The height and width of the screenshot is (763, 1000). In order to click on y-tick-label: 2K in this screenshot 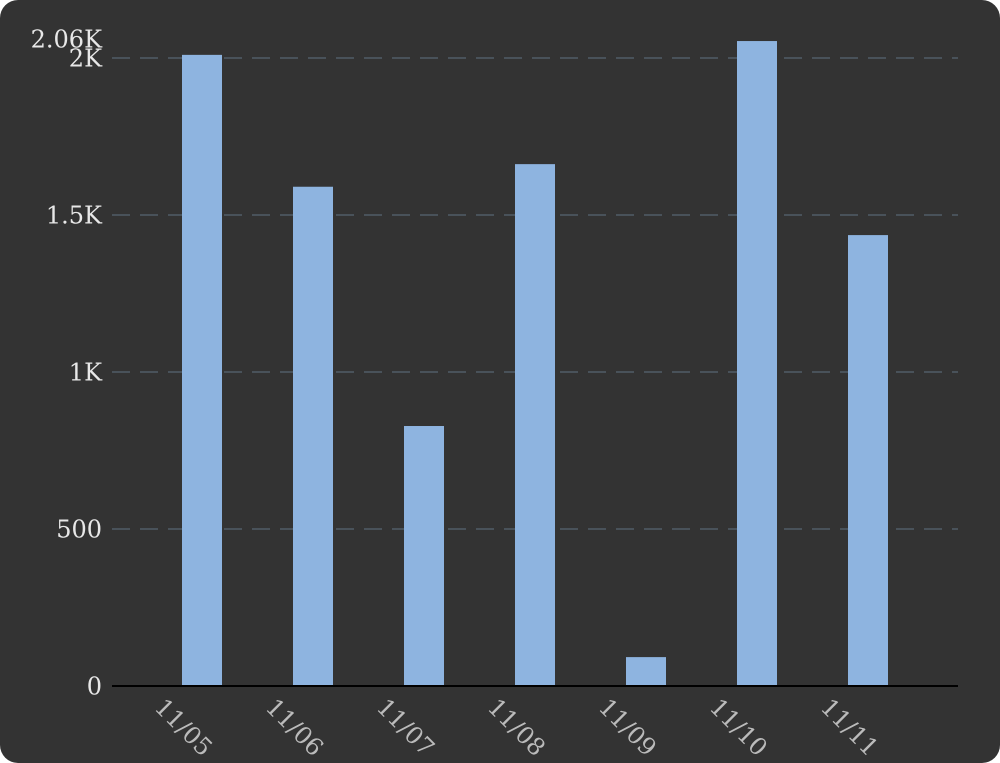, I will do `click(86, 59)`.